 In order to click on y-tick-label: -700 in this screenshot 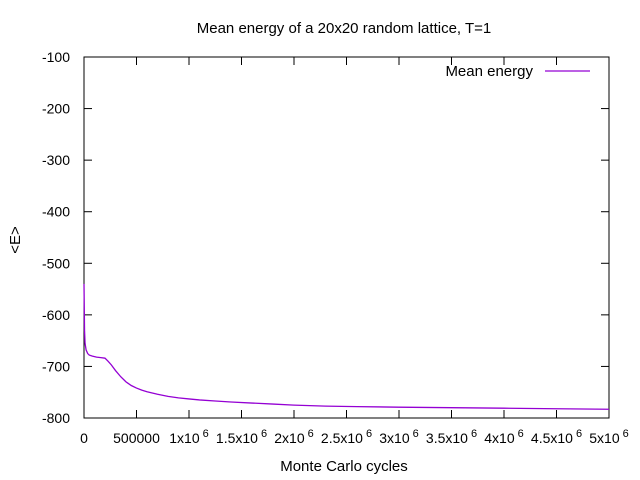, I will do `click(56, 366)`.